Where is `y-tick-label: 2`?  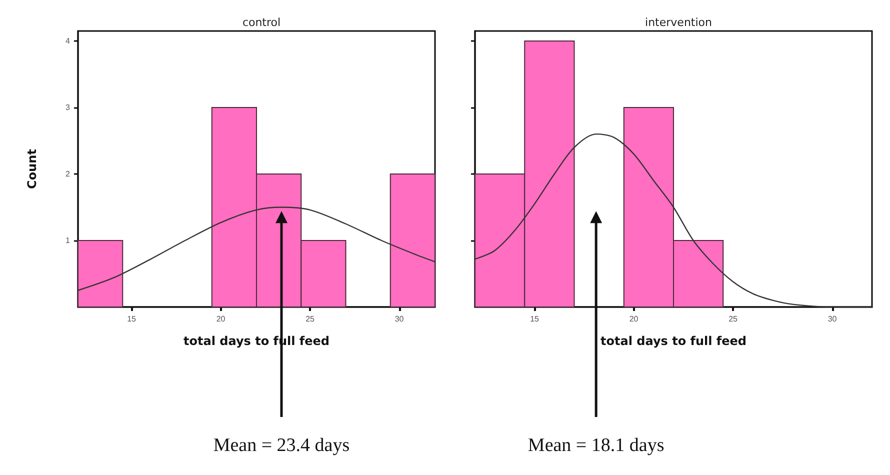 y-tick-label: 2 is located at coordinates (68, 173).